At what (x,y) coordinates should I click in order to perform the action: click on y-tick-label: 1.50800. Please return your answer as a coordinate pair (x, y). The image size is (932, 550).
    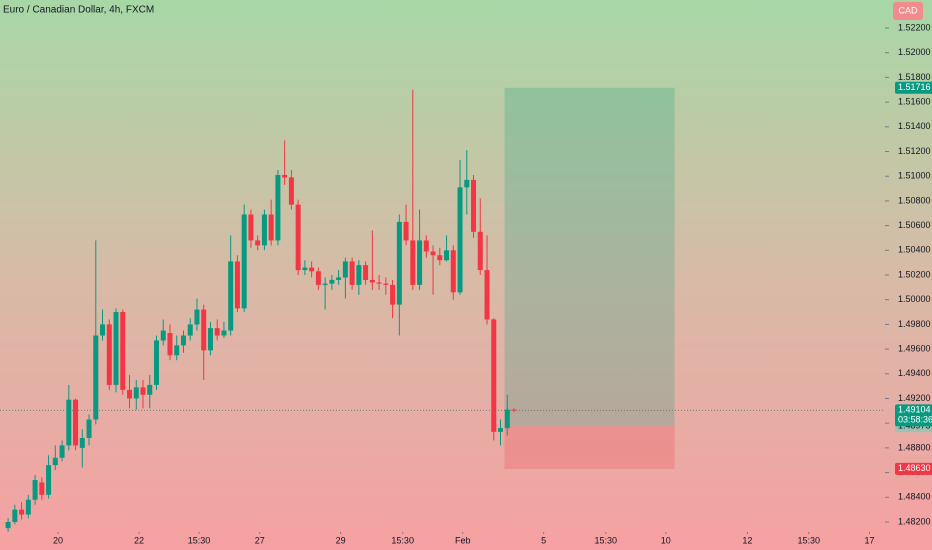
    Looking at the image, I should click on (914, 200).